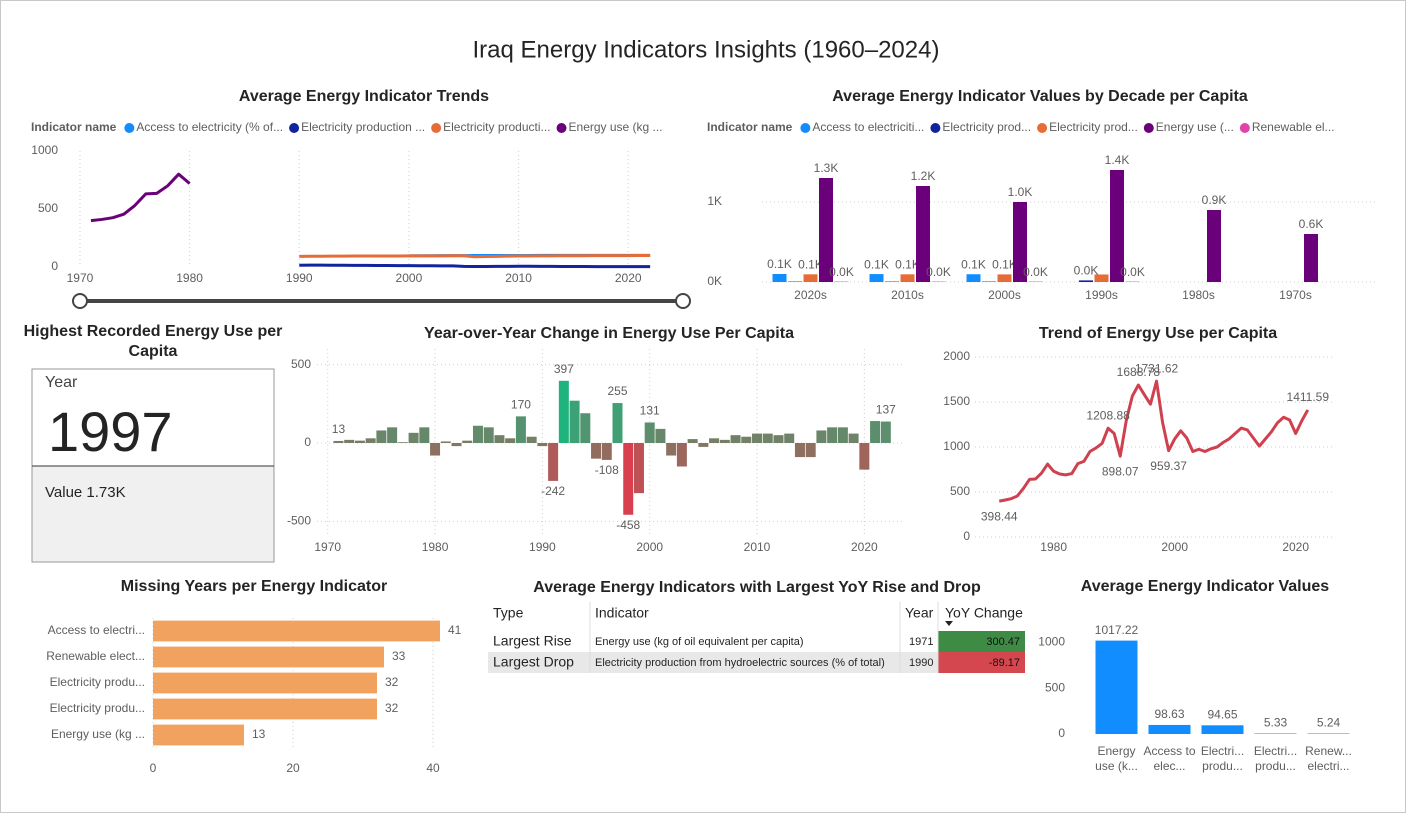 The image size is (1406, 813). Describe the element at coordinates (628, 525) in the screenshot. I see `data-label: -458` at that location.